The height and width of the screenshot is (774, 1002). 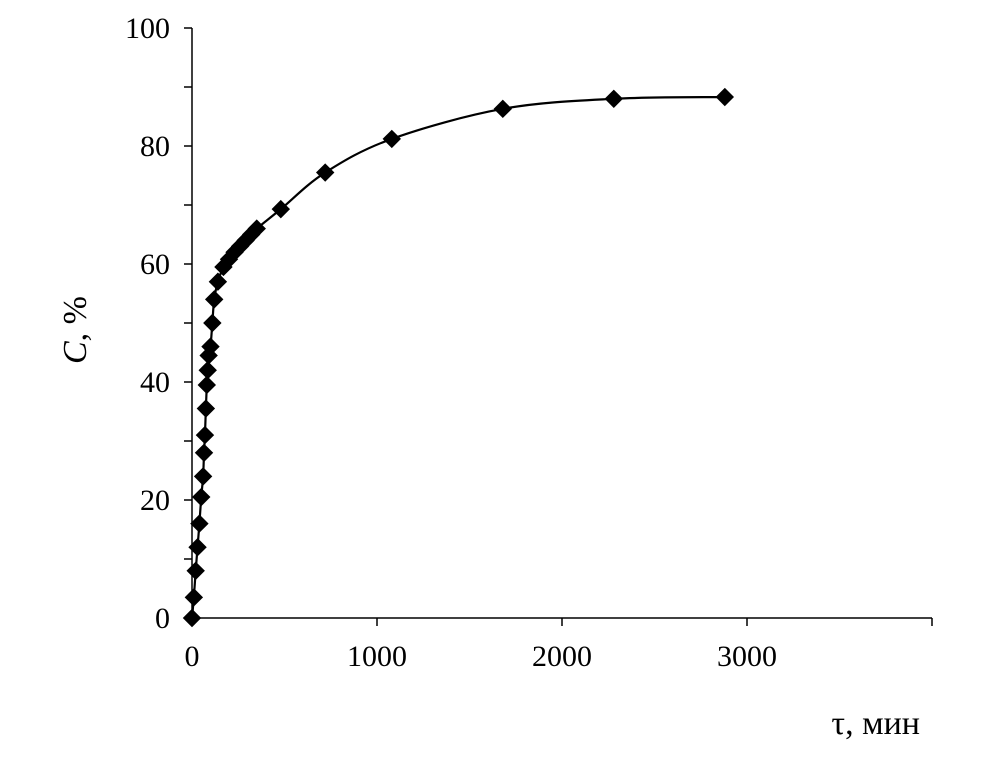 I want to click on x-tick-label: 3000, so click(x=747, y=656).